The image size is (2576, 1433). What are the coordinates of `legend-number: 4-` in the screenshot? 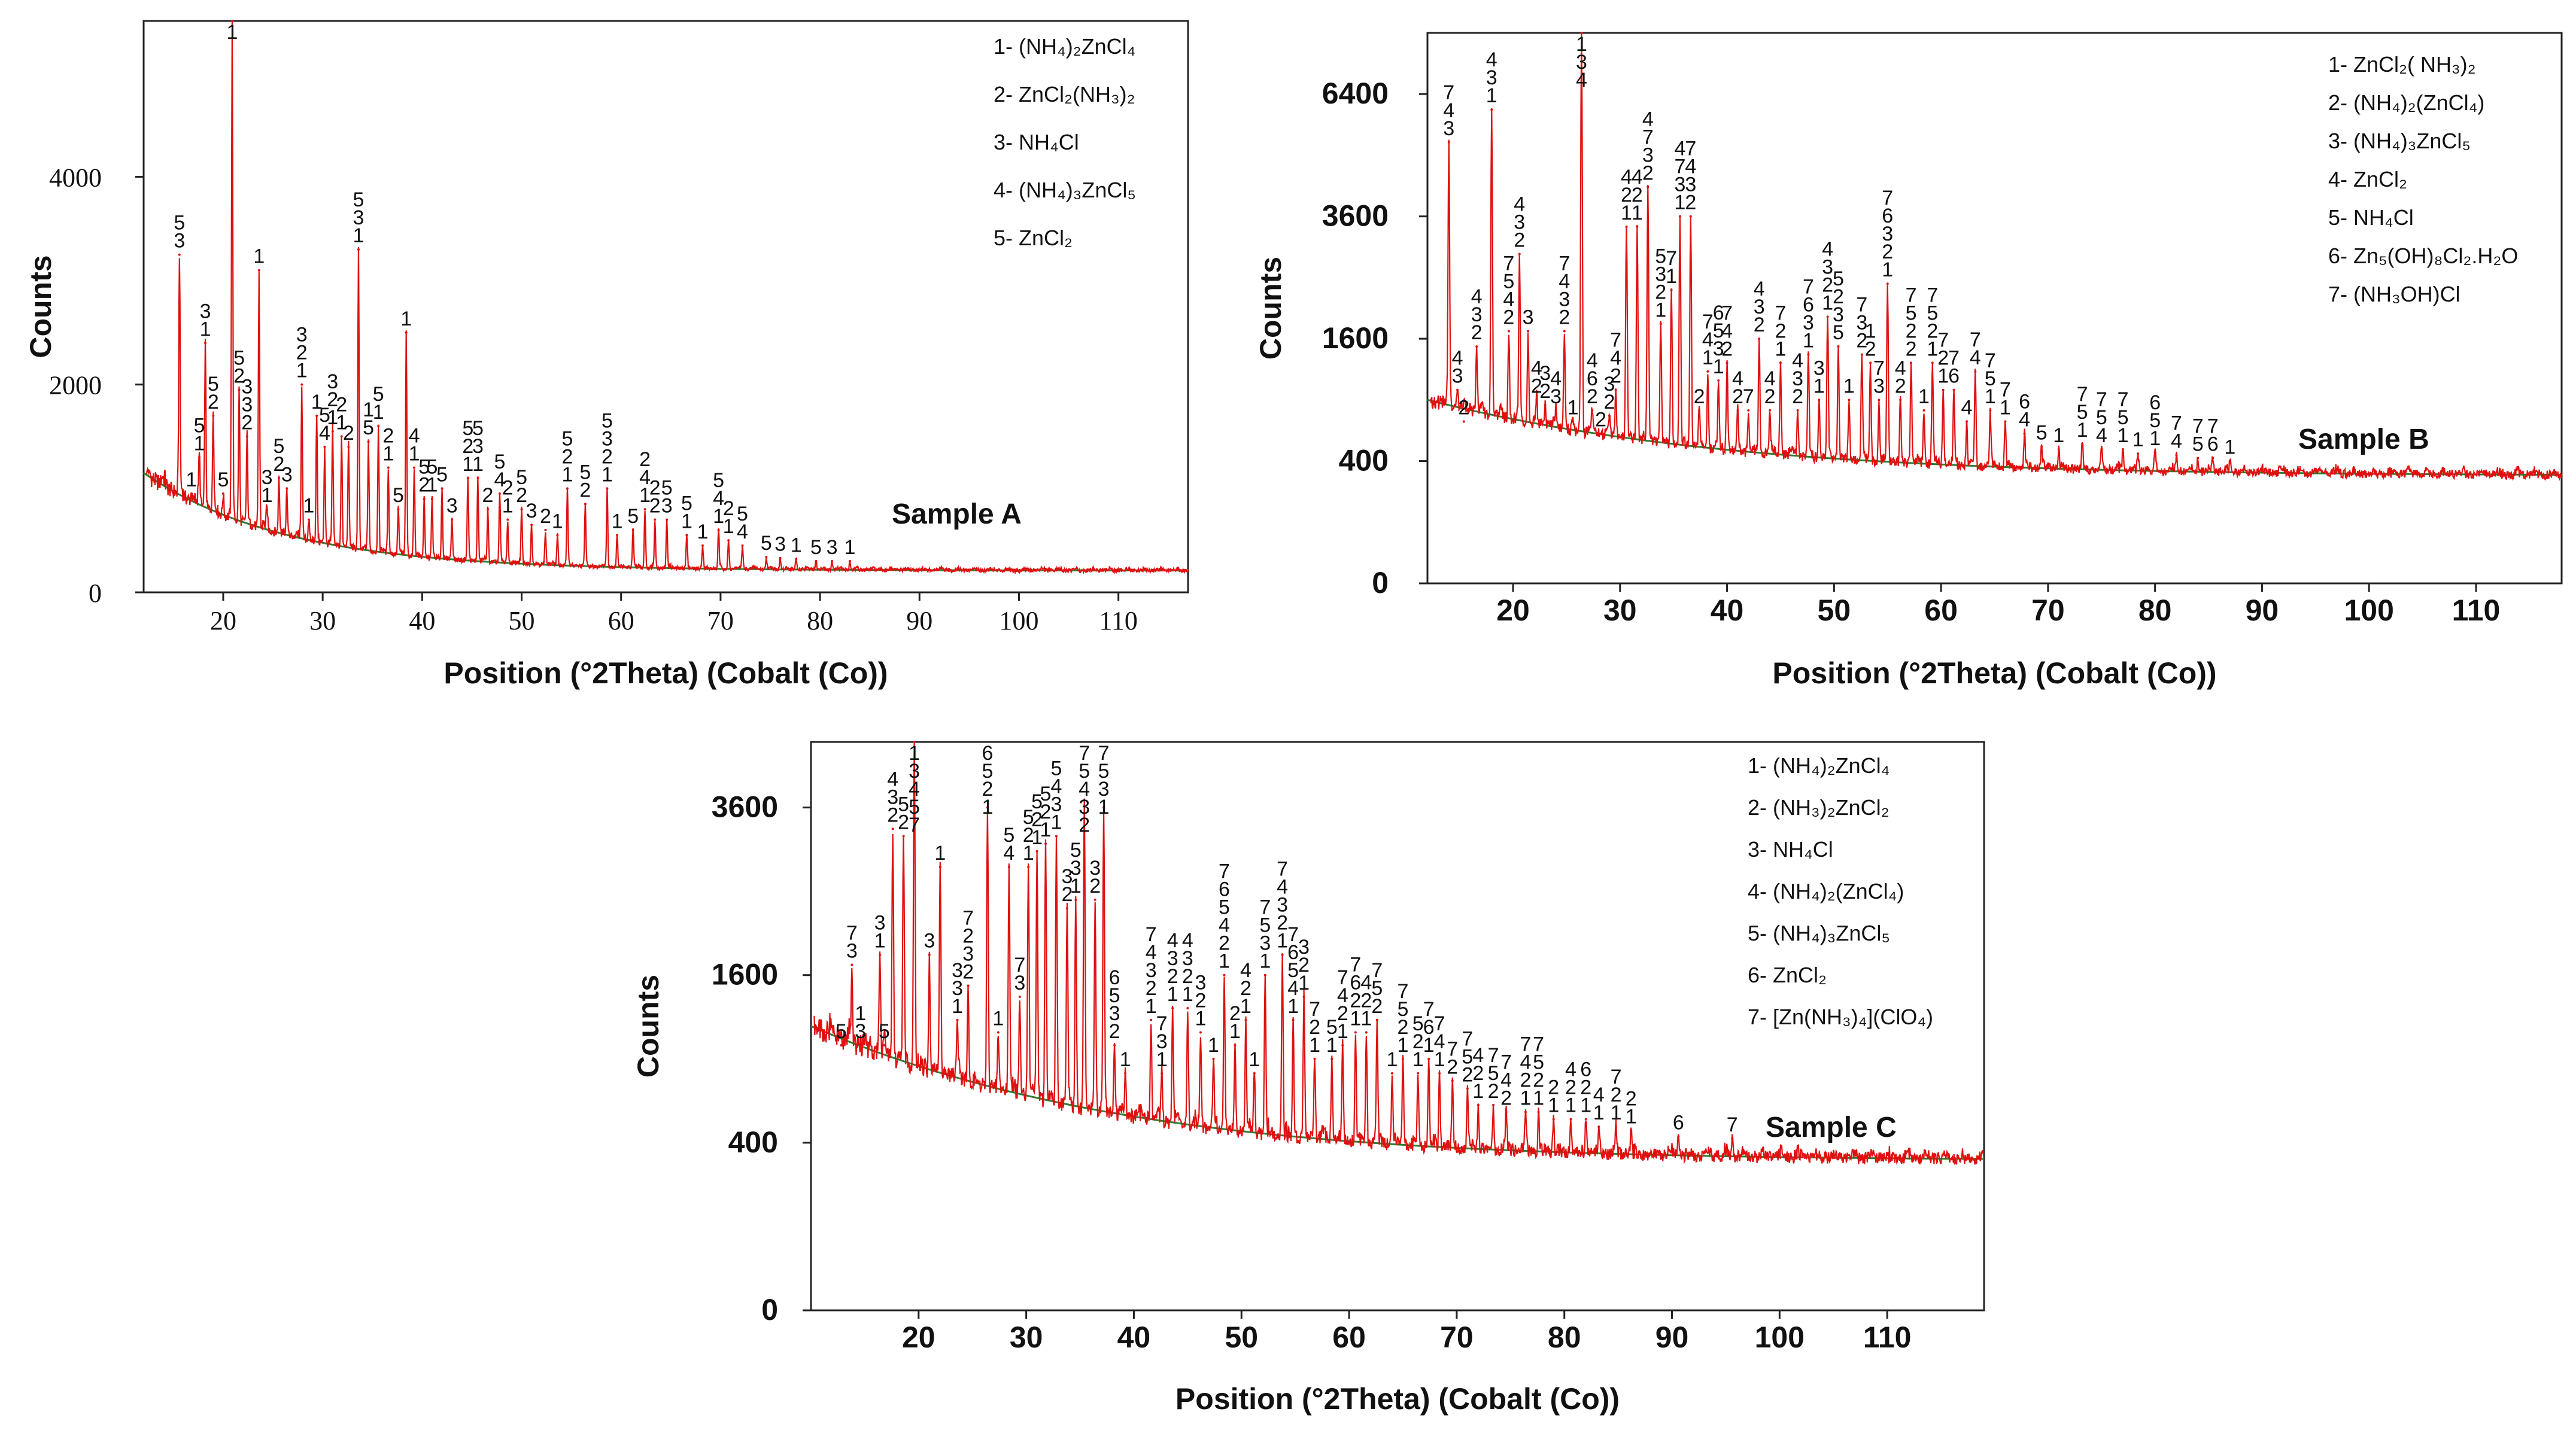 It's located at (2340, 179).